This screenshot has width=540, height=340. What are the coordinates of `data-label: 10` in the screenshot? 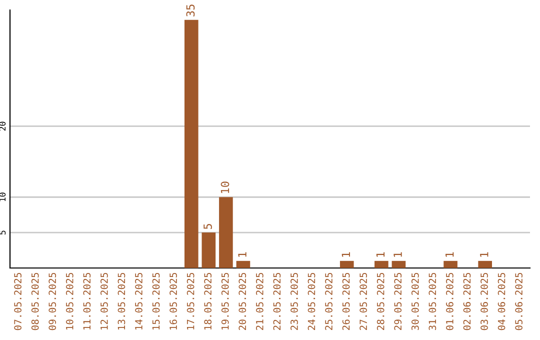 It's located at (225, 188).